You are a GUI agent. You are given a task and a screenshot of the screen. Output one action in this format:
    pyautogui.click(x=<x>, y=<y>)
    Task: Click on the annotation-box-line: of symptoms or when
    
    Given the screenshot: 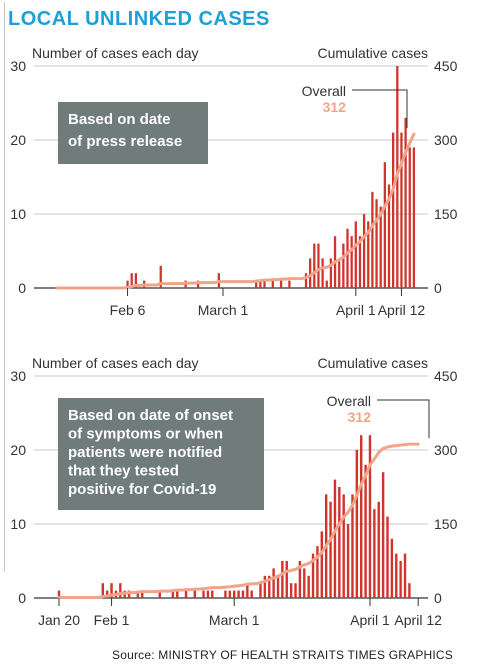 What is the action you would take?
    pyautogui.click(x=145, y=434)
    